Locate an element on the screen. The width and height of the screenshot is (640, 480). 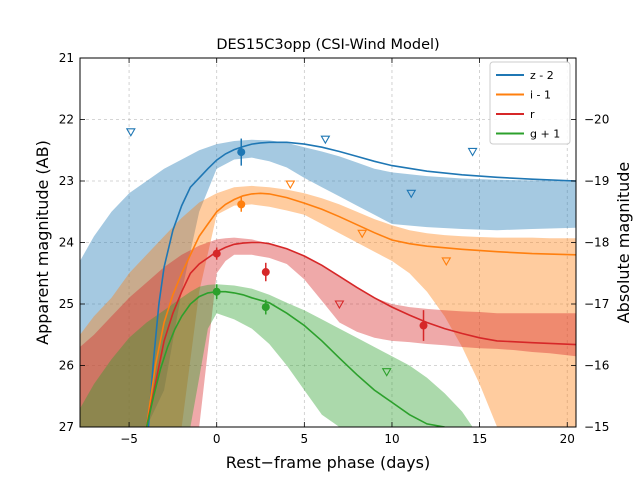
x-tick-label: 0 is located at coordinates (217, 439).